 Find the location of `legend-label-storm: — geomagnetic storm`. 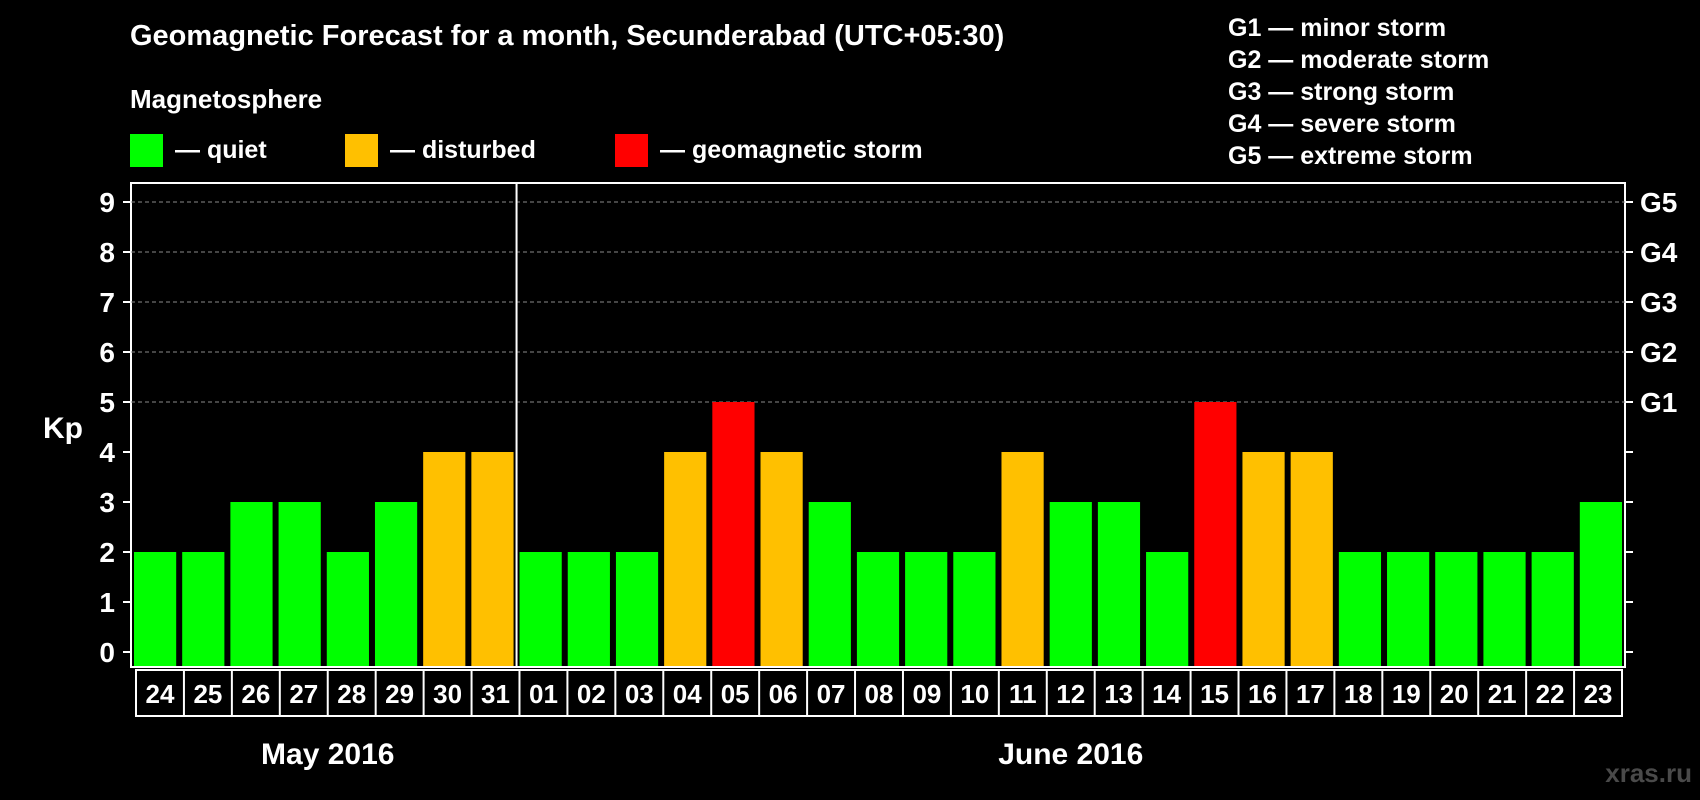

legend-label-storm: — geomagnetic storm is located at coordinates (791, 149).